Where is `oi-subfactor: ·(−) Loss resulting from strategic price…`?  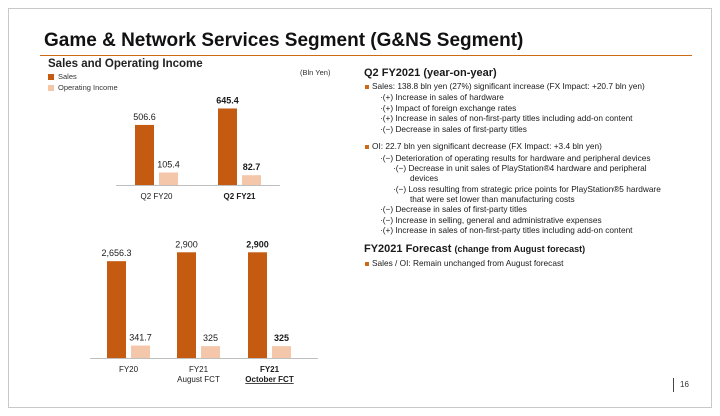
oi-subfactor: ·(−) Loss resulting from strategic price… is located at coordinates (527, 188).